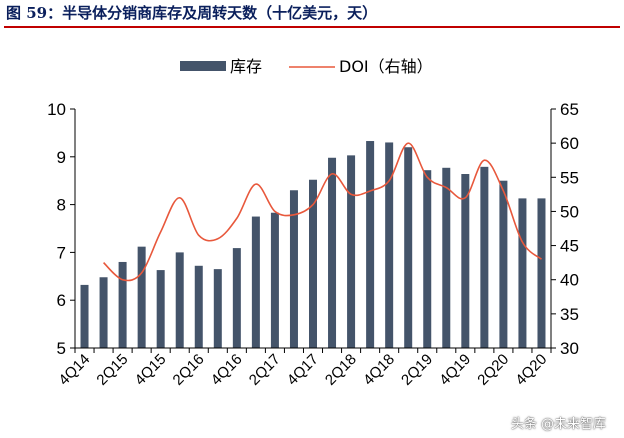  What do you see at coordinates (61, 205) in the screenshot?
I see `left-tick-label: 8` at bounding box center [61, 205].